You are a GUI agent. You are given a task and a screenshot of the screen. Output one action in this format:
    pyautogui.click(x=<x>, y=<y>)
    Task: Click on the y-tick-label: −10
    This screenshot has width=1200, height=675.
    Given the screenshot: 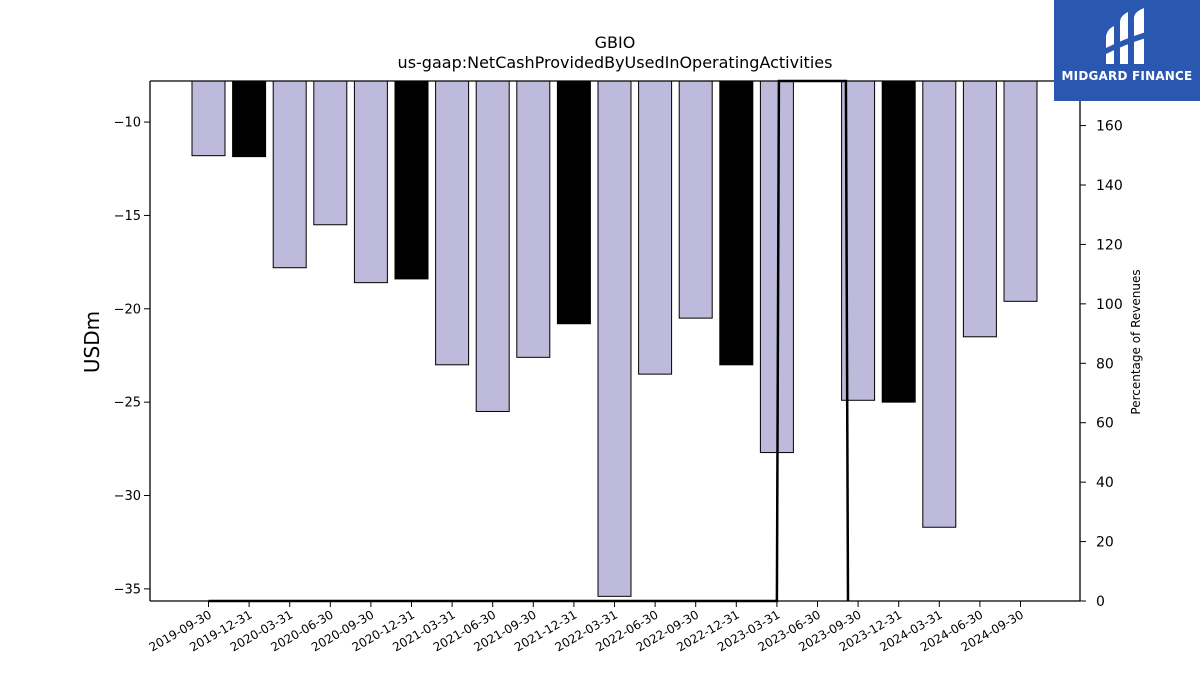 What is the action you would take?
    pyautogui.click(x=127, y=123)
    